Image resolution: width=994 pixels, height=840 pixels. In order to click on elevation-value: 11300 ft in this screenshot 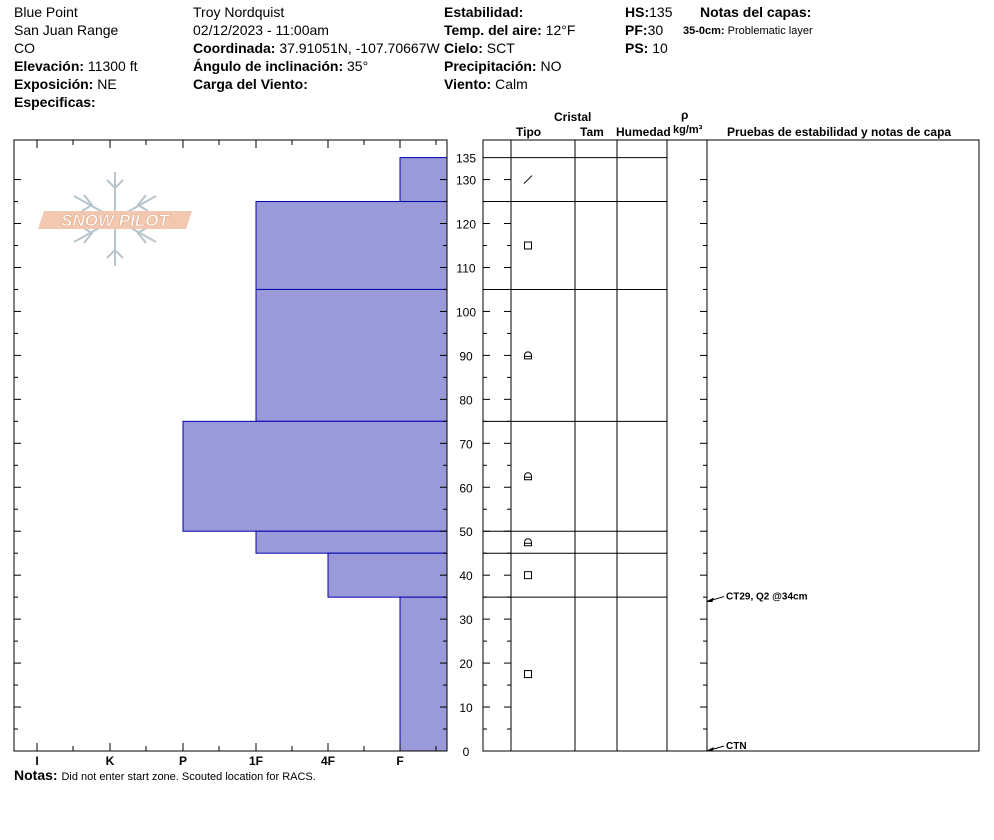, I will do `click(112, 66)`.